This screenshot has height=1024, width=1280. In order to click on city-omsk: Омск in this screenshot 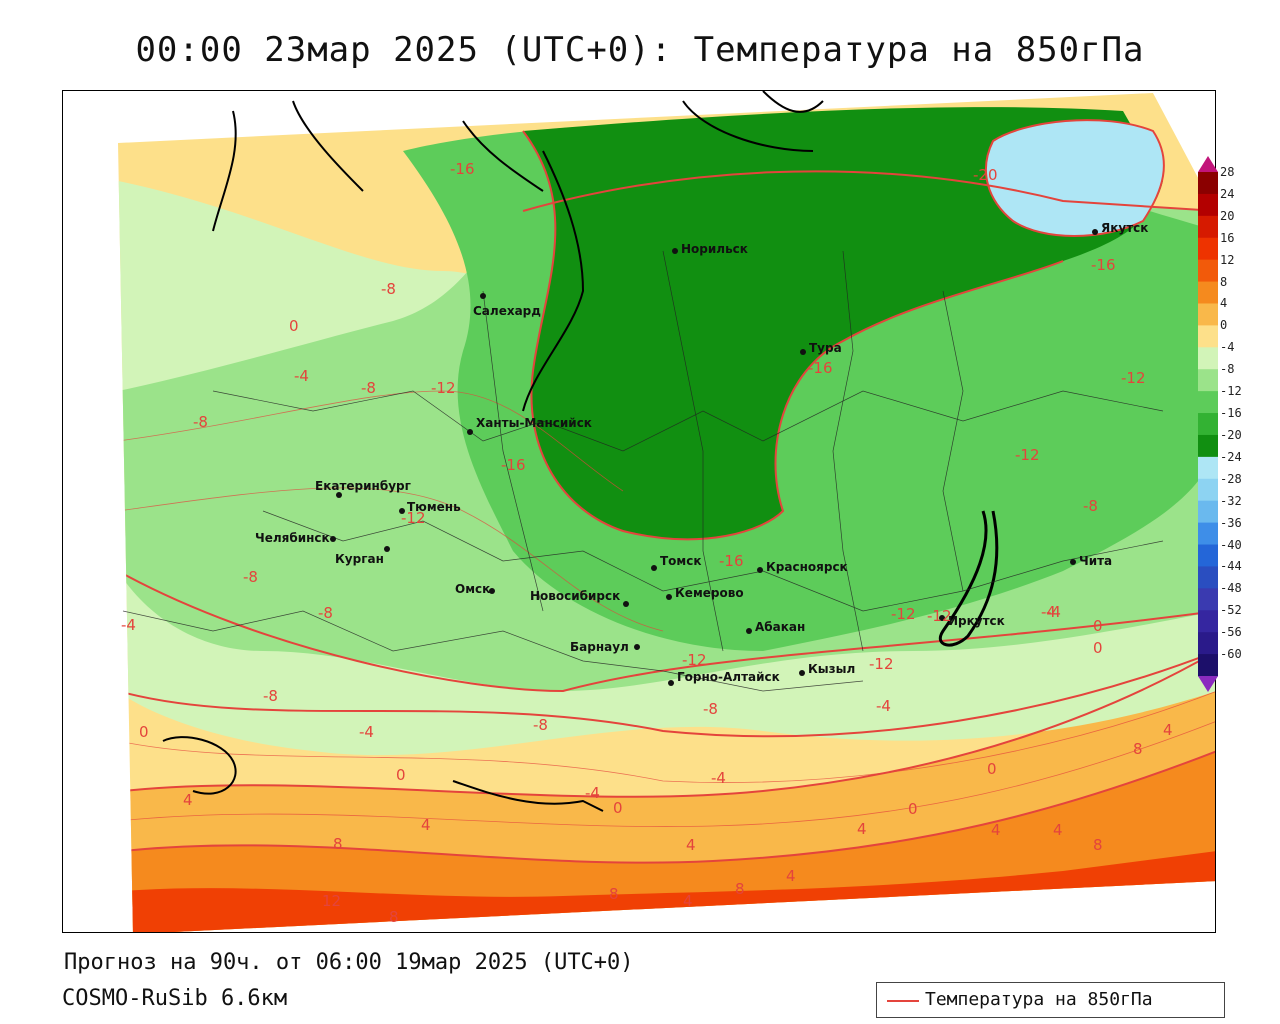, I will do `click(475, 589)`.